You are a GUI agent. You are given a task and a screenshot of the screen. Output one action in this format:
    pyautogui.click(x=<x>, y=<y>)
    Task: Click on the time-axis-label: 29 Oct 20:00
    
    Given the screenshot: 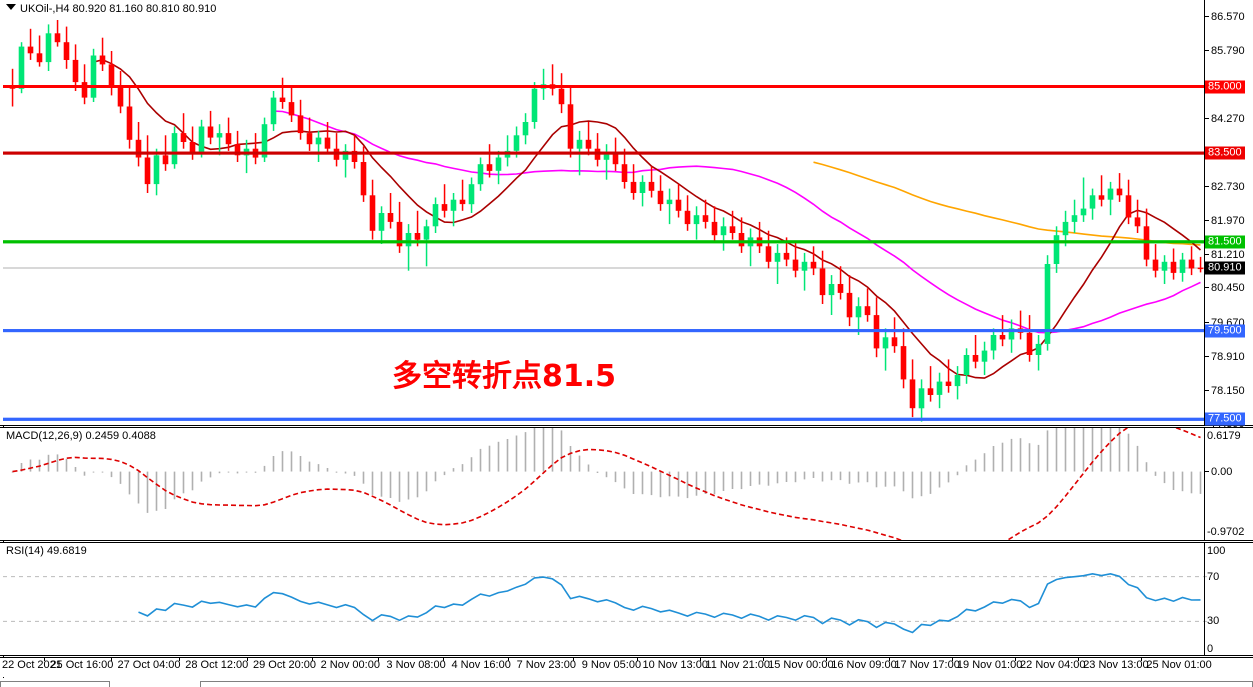 What is the action you would take?
    pyautogui.click(x=285, y=665)
    